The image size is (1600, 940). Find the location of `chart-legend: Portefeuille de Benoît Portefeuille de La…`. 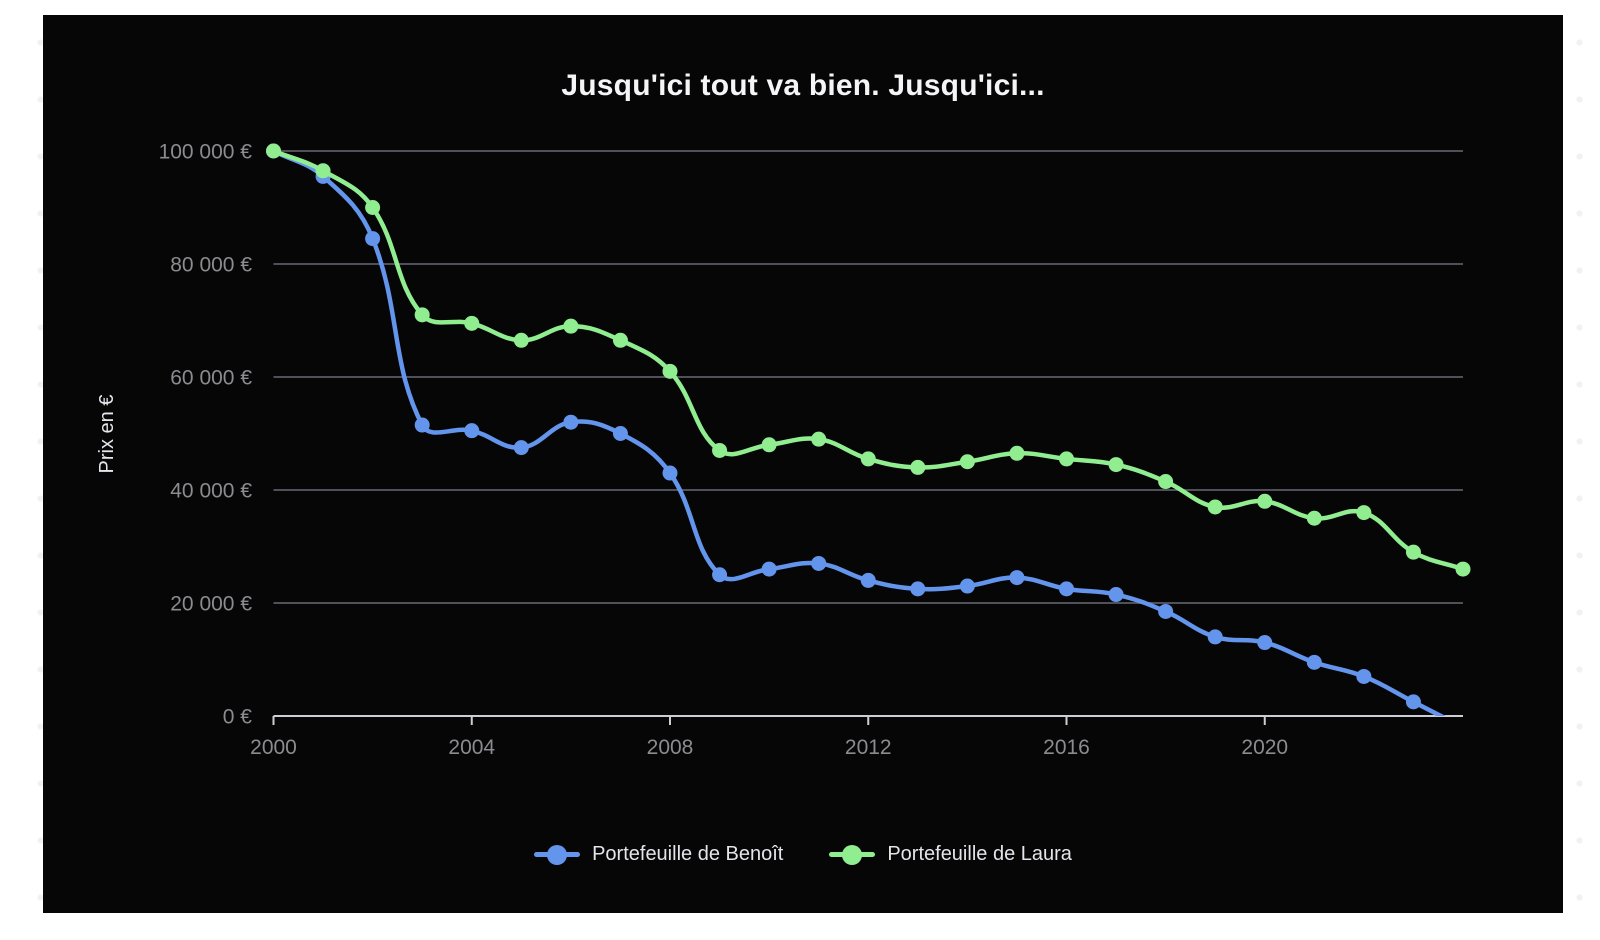

chart-legend: Portefeuille de Benoît Portefeuille de La… is located at coordinates (803, 854).